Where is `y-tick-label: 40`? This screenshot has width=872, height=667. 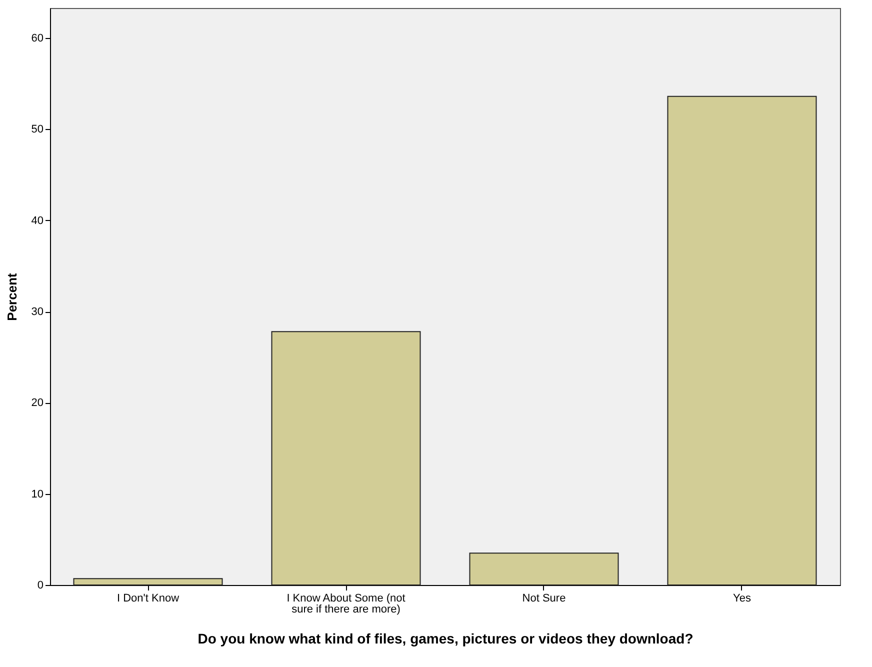
y-tick-label: 40 is located at coordinates (37, 220).